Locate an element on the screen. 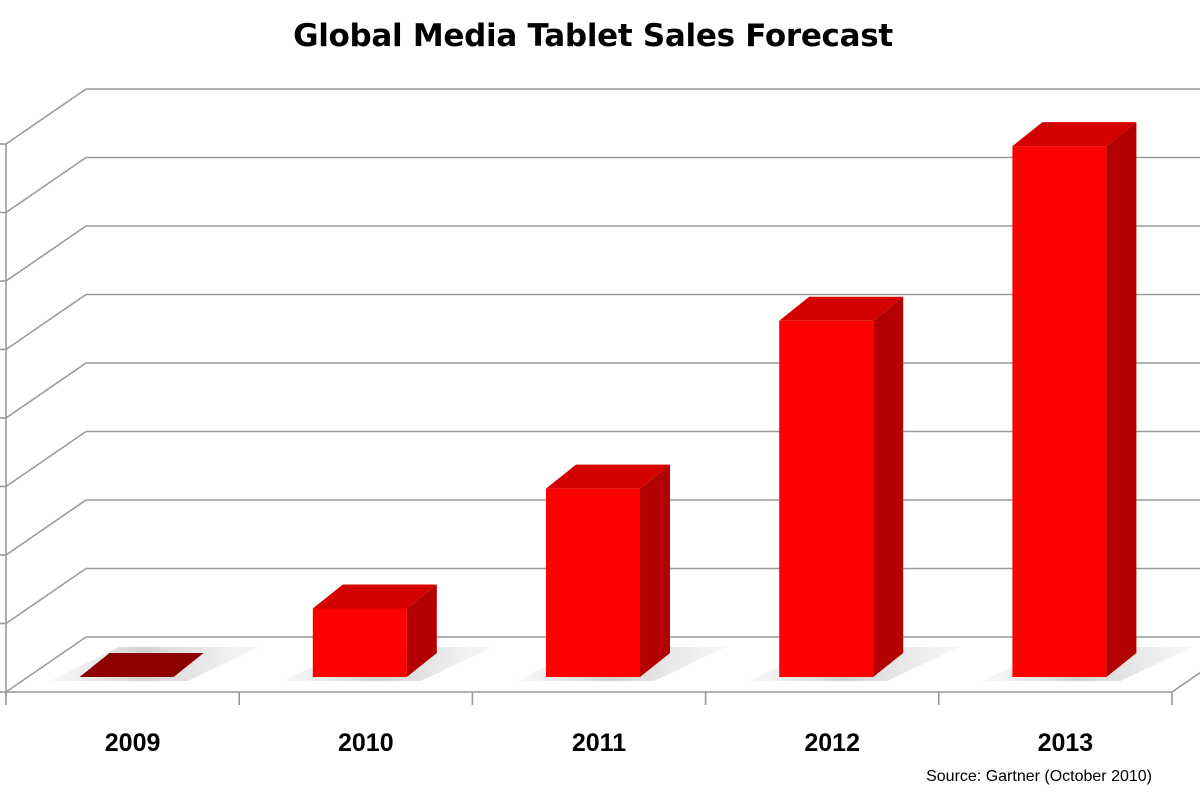 Image resolution: width=1200 pixels, height=800 pixels. x-tick-label: 2009 is located at coordinates (133, 743).